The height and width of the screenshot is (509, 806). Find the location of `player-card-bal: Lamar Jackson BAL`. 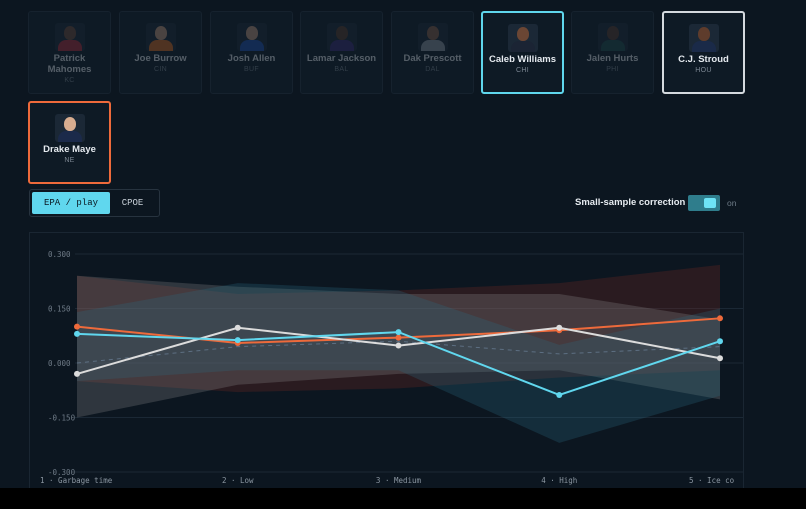

player-card-bal: Lamar Jackson BAL is located at coordinates (341, 52).